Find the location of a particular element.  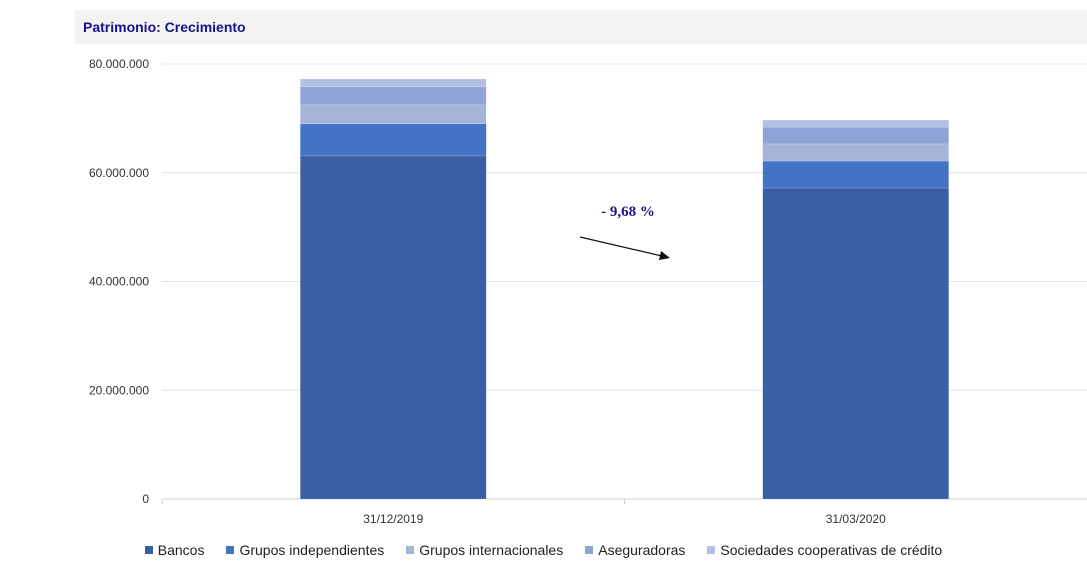

y-tick-label: 80.000.000 is located at coordinates (119, 64).